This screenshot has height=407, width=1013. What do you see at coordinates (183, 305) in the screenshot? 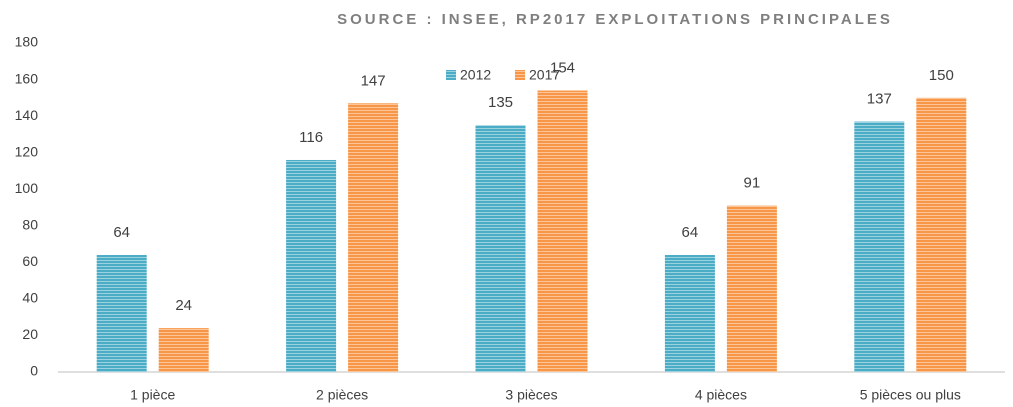
I see `data-label: 24` at bounding box center [183, 305].